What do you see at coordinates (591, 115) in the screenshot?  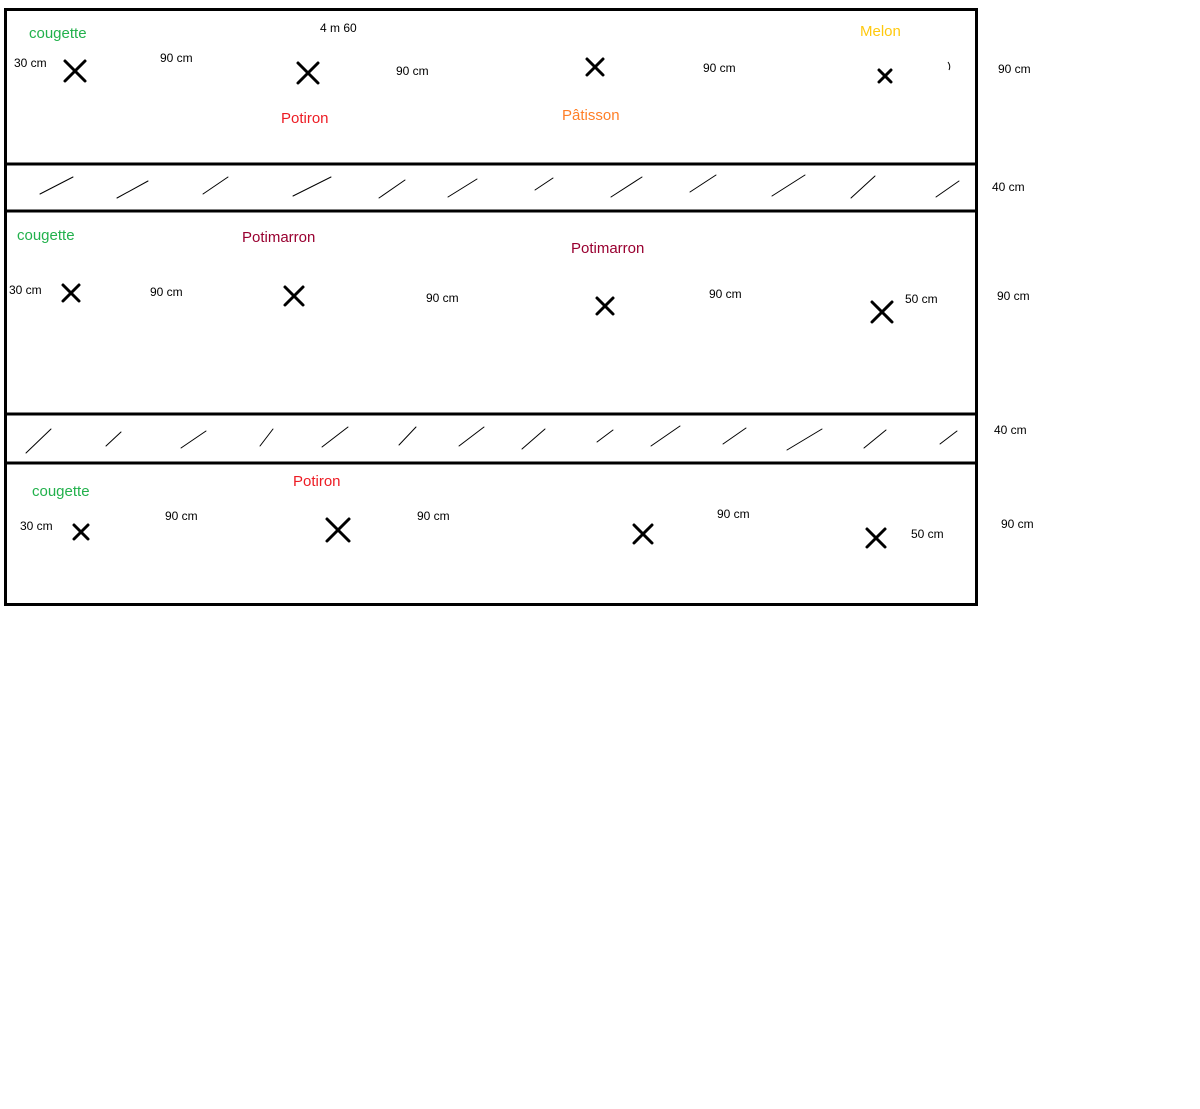 I see `bed-1-plant-patisson: Pâtisson` at bounding box center [591, 115].